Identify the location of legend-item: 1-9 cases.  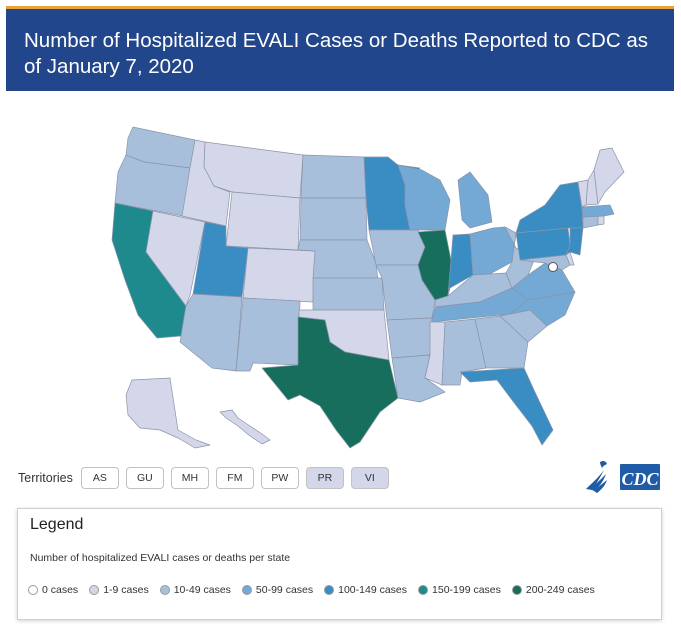
(119, 590).